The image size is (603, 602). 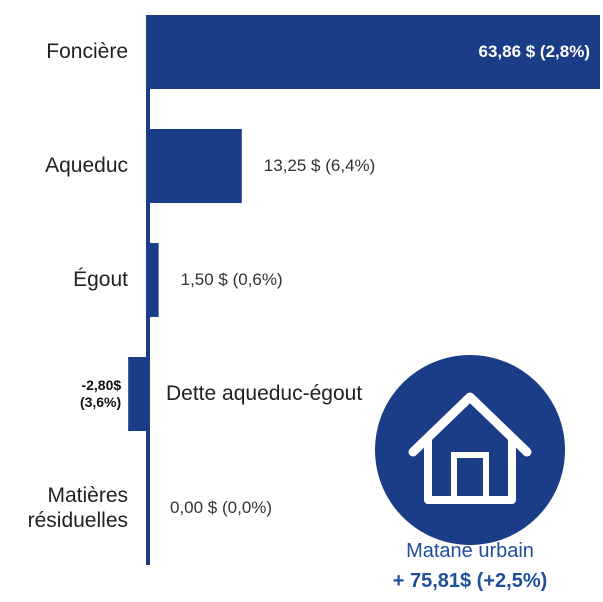 What do you see at coordinates (470, 551) in the screenshot?
I see `annotation: Matane urbain` at bounding box center [470, 551].